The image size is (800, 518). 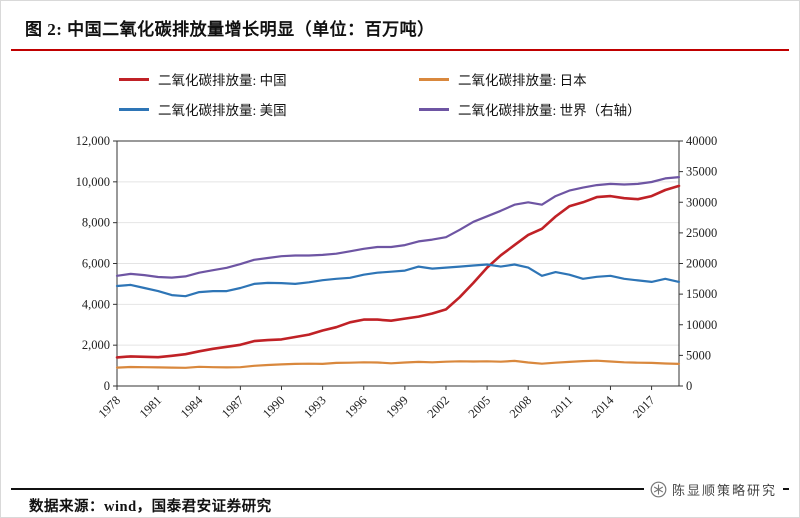 I want to click on footer-divider-rule, so click(x=400, y=489).